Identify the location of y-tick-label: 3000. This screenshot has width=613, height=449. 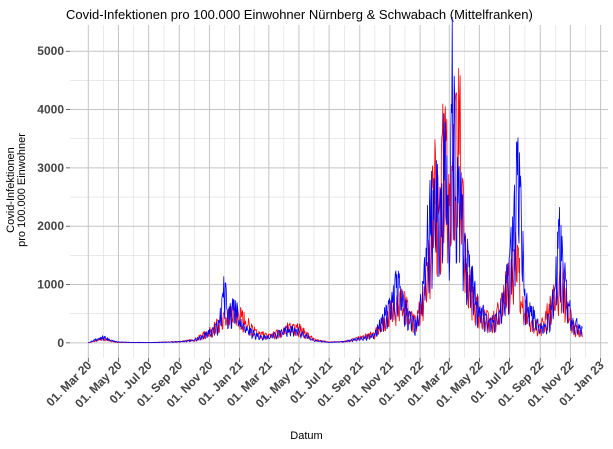
(50, 168).